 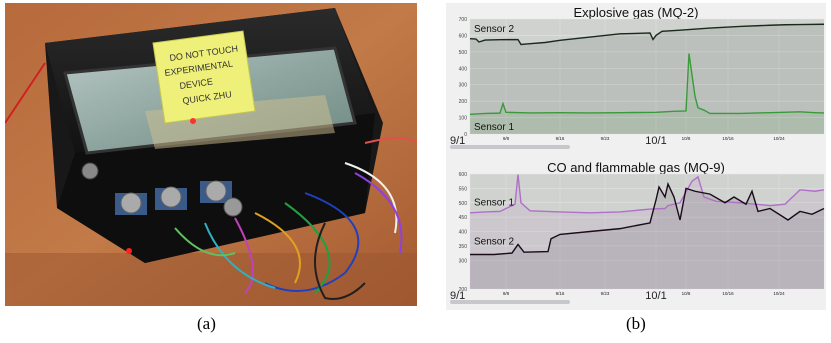 What do you see at coordinates (463, 119) in the screenshot?
I see `y-tick-label: 100` at bounding box center [463, 119].